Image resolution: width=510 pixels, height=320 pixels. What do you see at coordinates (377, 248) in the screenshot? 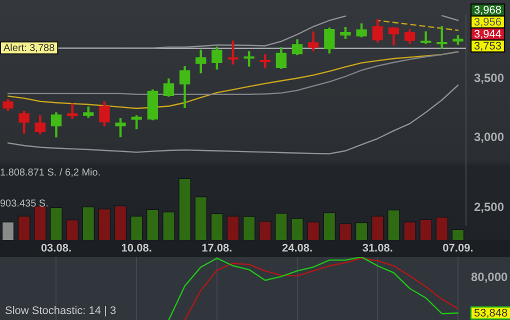
I see `x-tick-label: 31.08.` at bounding box center [377, 248].